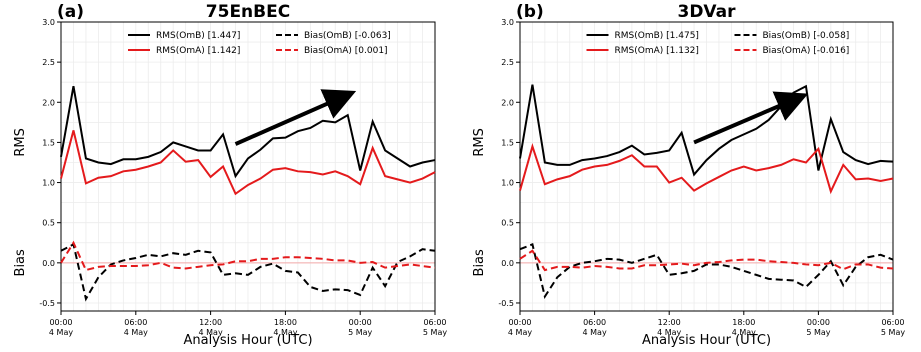 The image size is (921, 352). Describe the element at coordinates (347, 36) in the screenshot. I see `legend-label: Bias(OmB) [-0.063]` at that location.